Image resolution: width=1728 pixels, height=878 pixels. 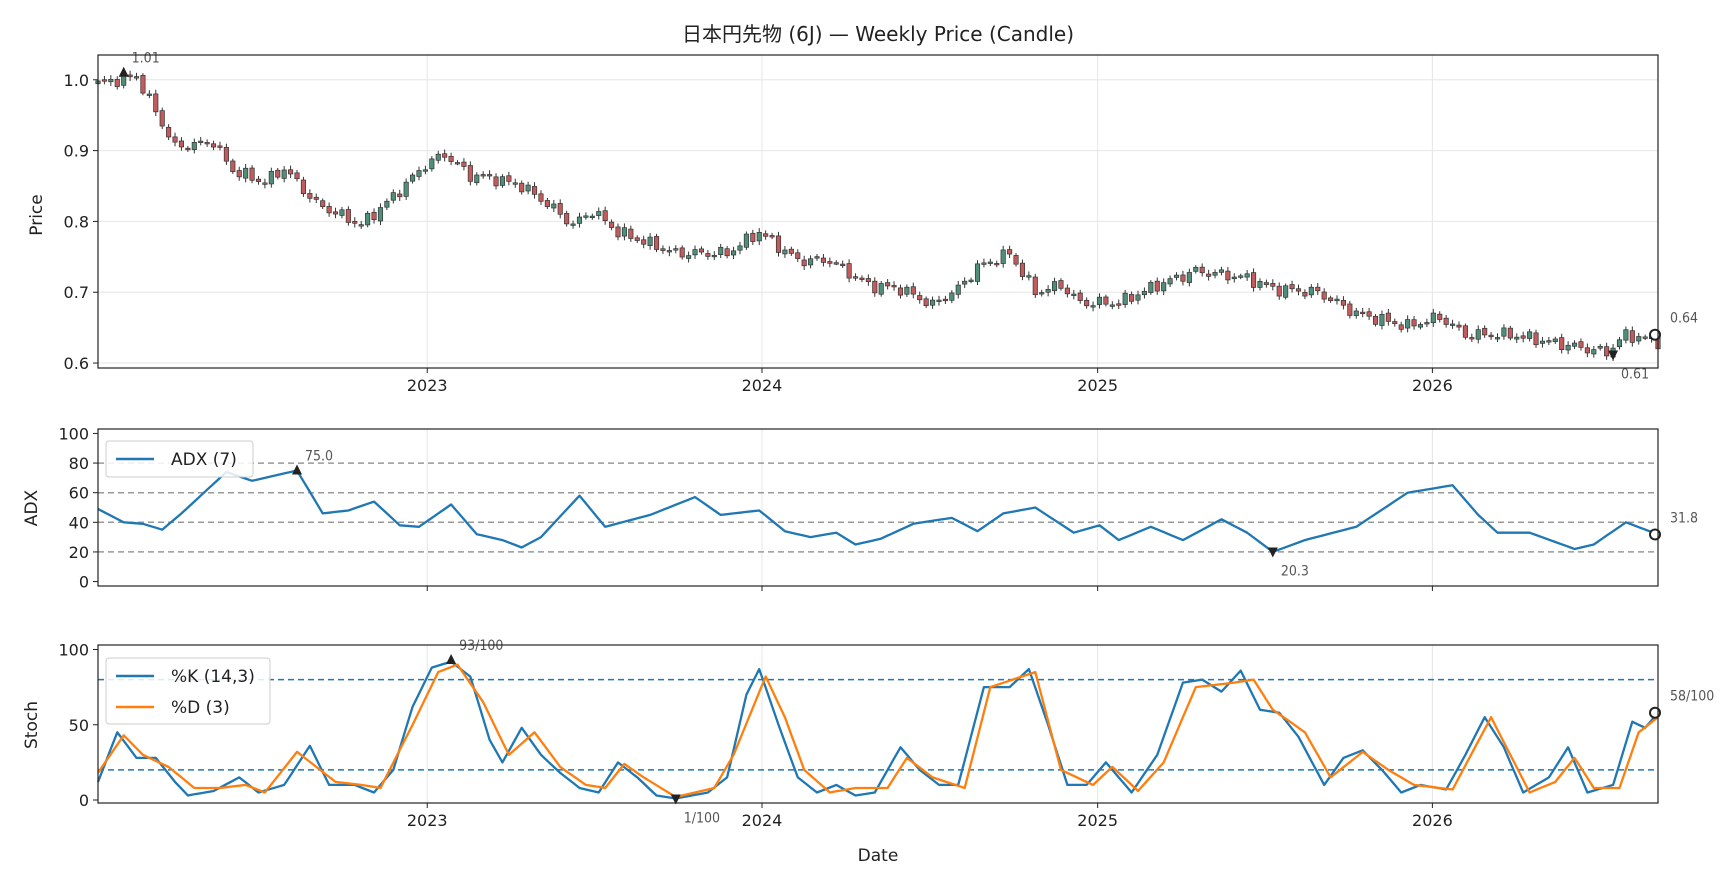 What do you see at coordinates (79, 725) in the screenshot?
I see `y-tick-label: 50` at bounding box center [79, 725].